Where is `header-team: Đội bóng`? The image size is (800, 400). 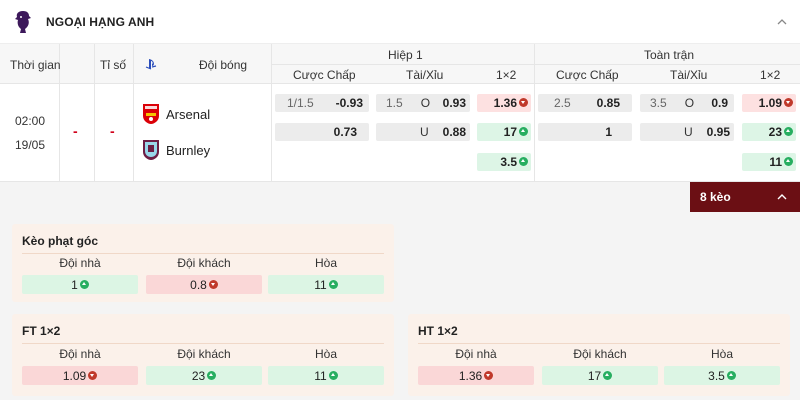 header-team: Đội bóng is located at coordinates (223, 65).